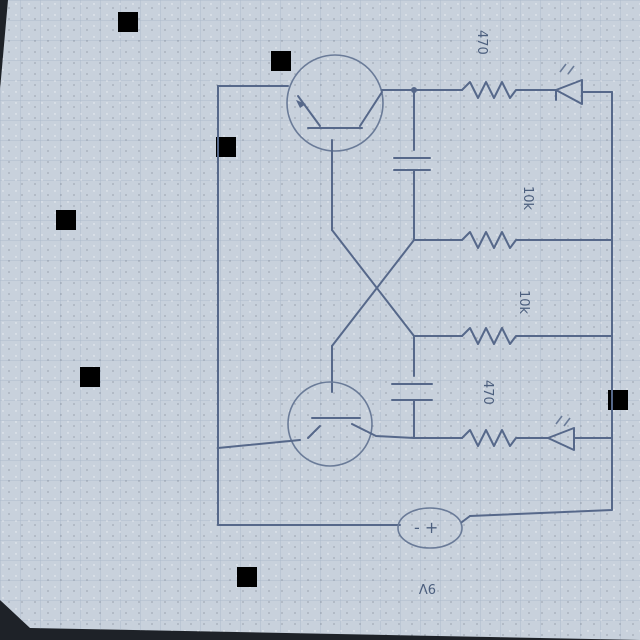  What do you see at coordinates (481, 42) in the screenshot?
I see `resistor-label-1: 470` at bounding box center [481, 42].